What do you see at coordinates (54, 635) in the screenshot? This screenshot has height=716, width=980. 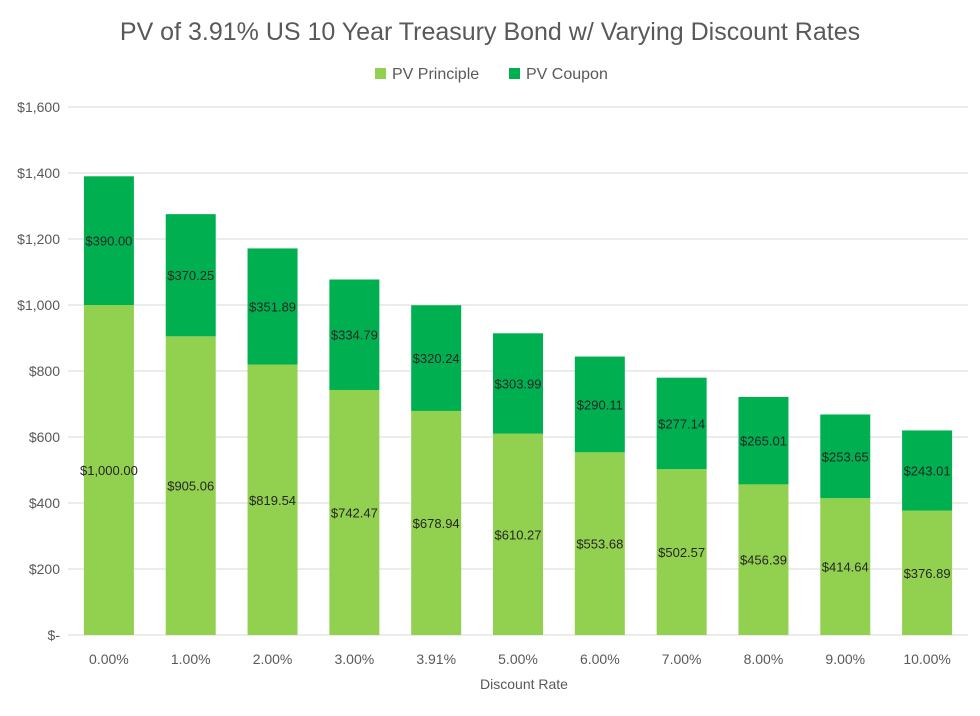 I see `y-tick-label: $-` at bounding box center [54, 635].